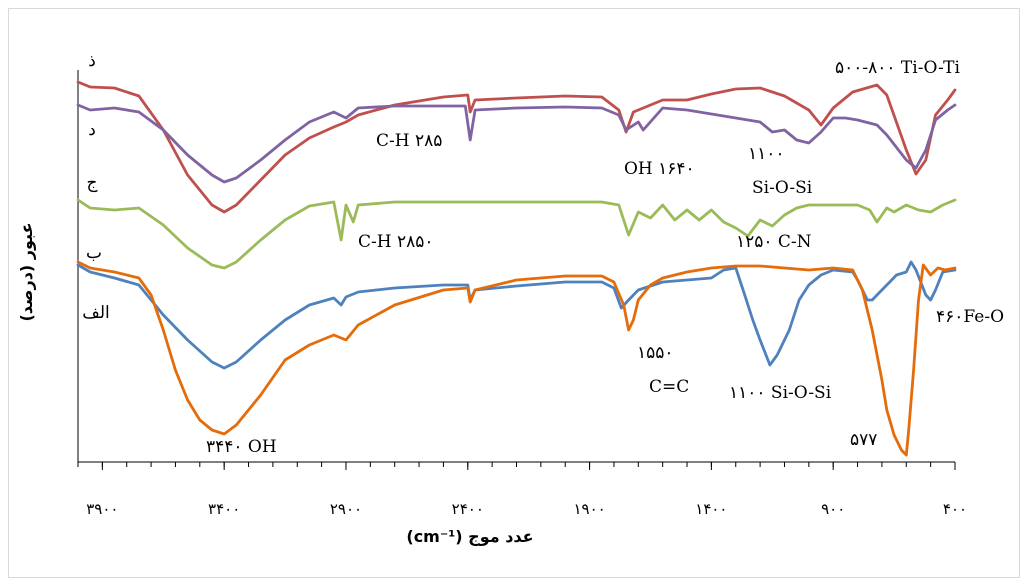 The width and height of the screenshot is (1030, 588). Describe the element at coordinates (102, 509) in the screenshot. I see `x-tick-label: ۳۹۰۰` at that location.